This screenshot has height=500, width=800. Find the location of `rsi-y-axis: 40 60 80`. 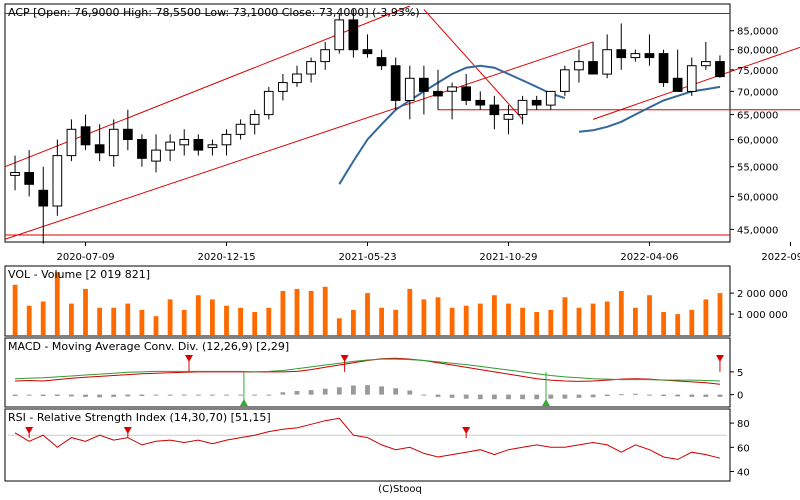

rsi-y-axis: 40 60 80 is located at coordinates (740, 449).